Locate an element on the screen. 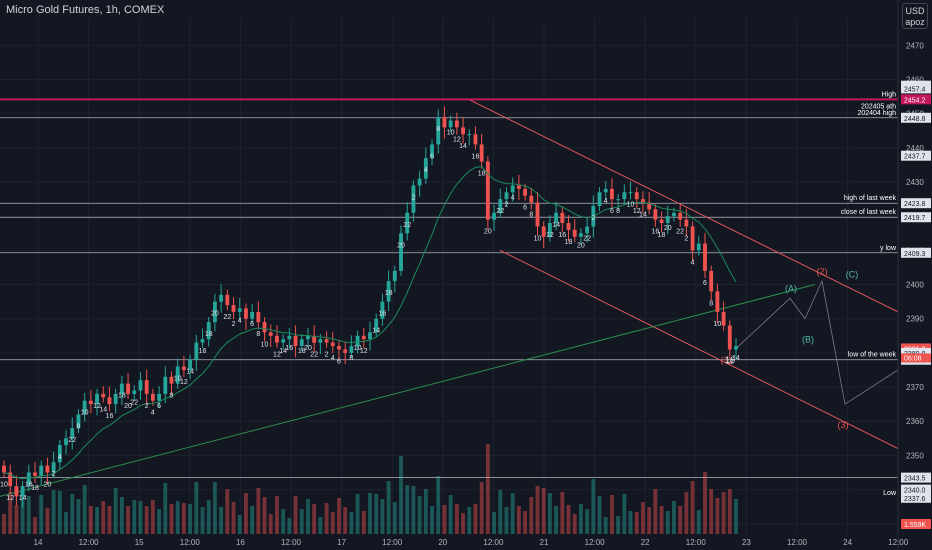 This screenshot has height=550, width=932. counter-label: 2 is located at coordinates (686, 238).